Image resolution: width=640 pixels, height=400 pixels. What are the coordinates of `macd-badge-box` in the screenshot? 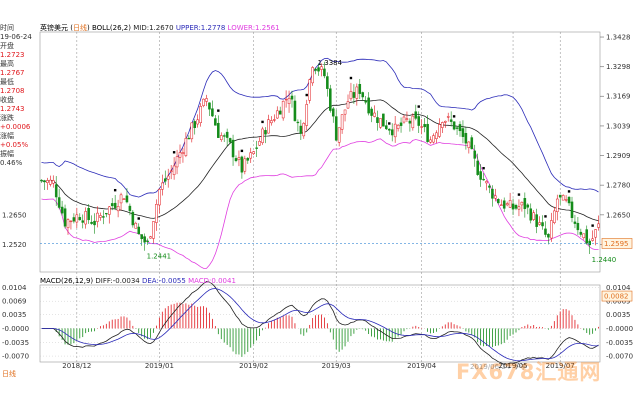 It's located at (617, 296).